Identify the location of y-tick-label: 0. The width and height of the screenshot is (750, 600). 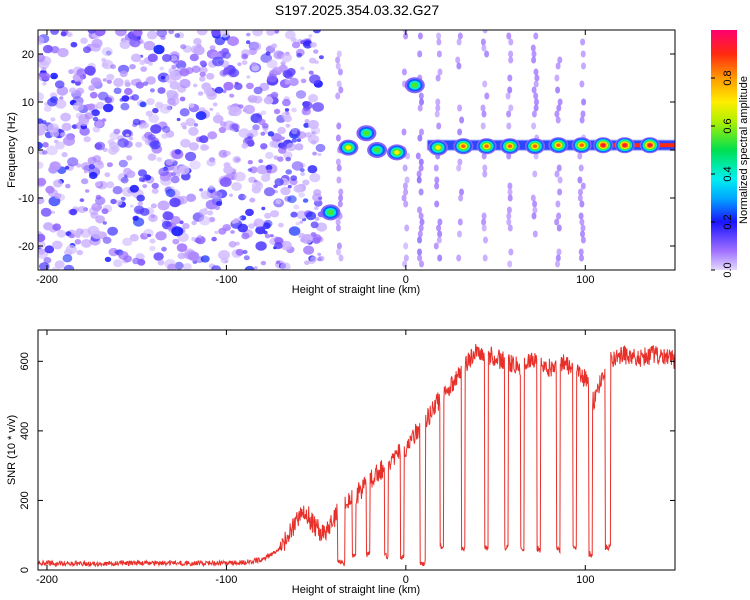
(31, 151).